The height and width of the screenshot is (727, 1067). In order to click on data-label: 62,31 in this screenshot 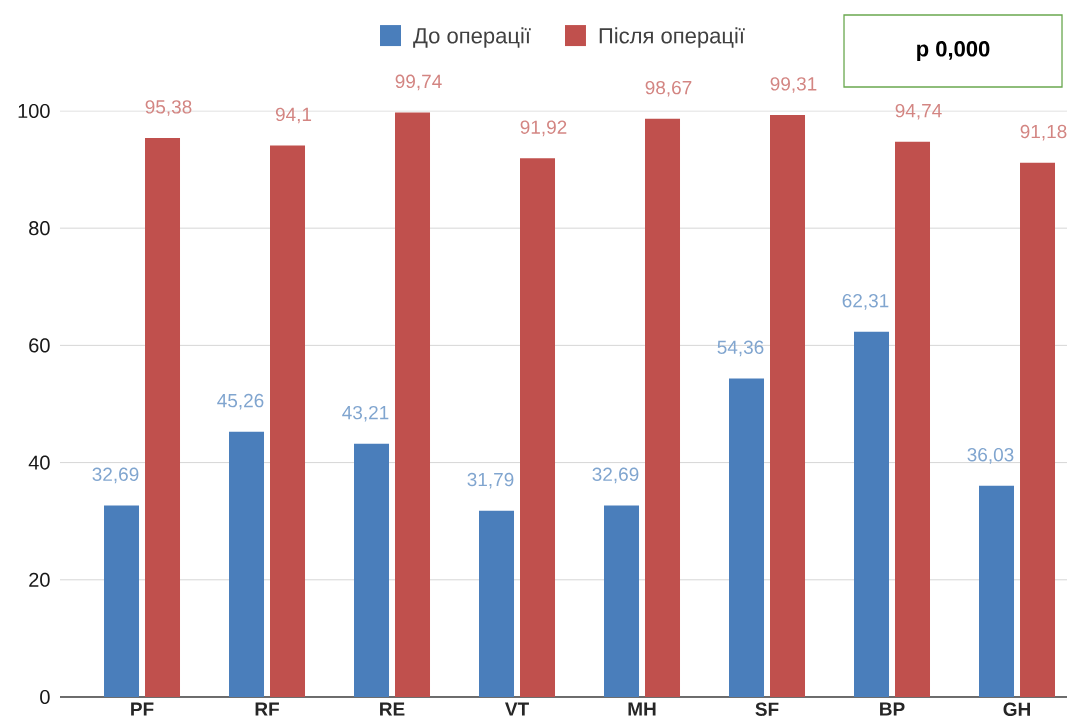, I will do `click(865, 301)`.